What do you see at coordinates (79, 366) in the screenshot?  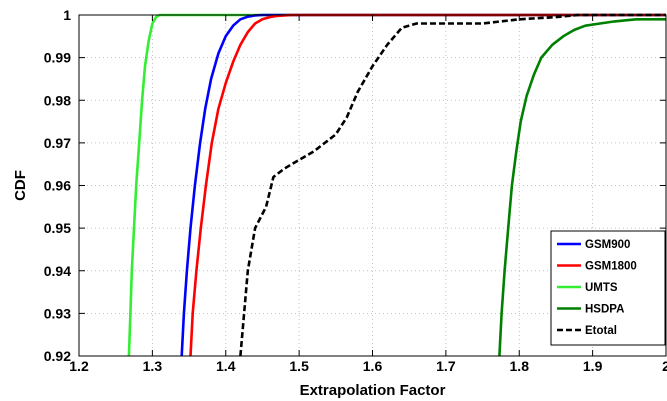 I see `x-tick-label: 1.2` at bounding box center [79, 366].